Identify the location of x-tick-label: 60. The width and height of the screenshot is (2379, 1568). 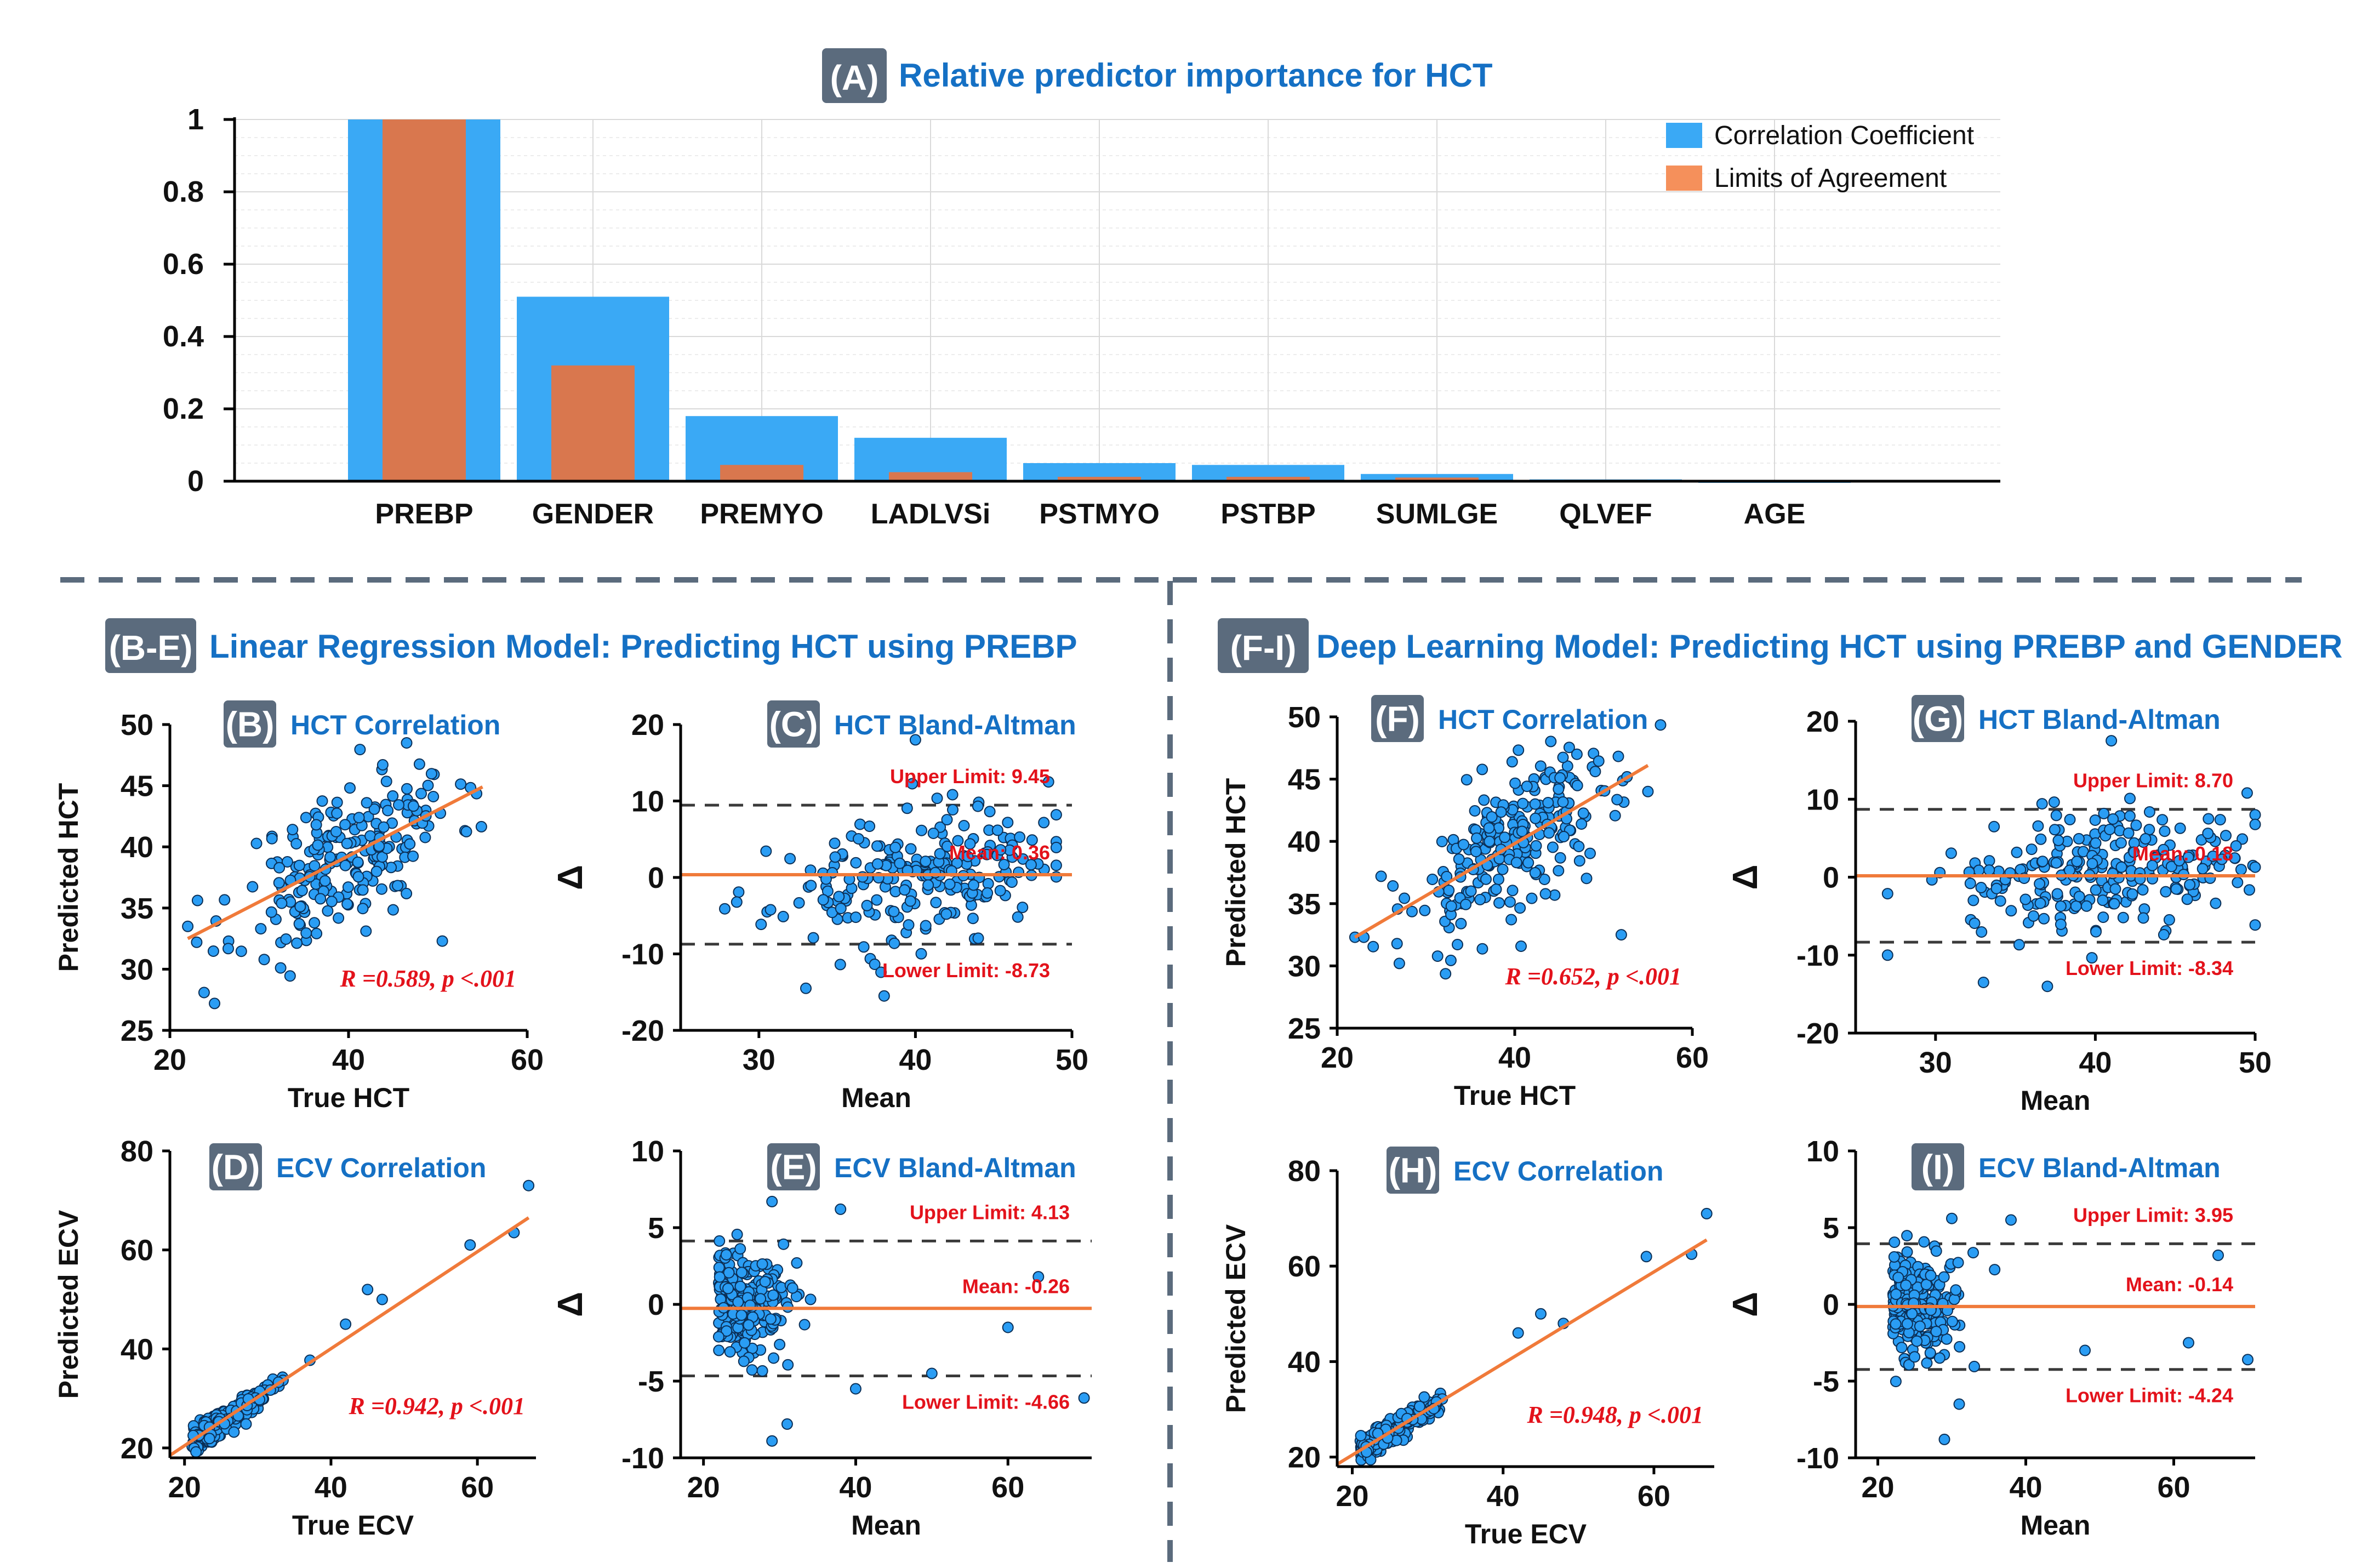
(527, 1060).